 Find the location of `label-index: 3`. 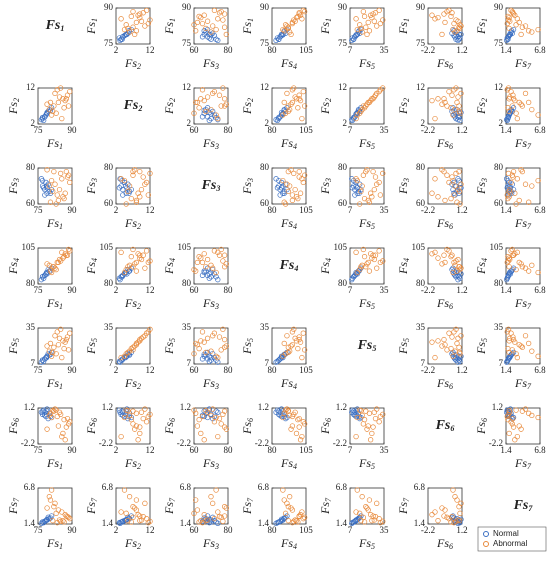

label-index: 3 is located at coordinates (16, 180).